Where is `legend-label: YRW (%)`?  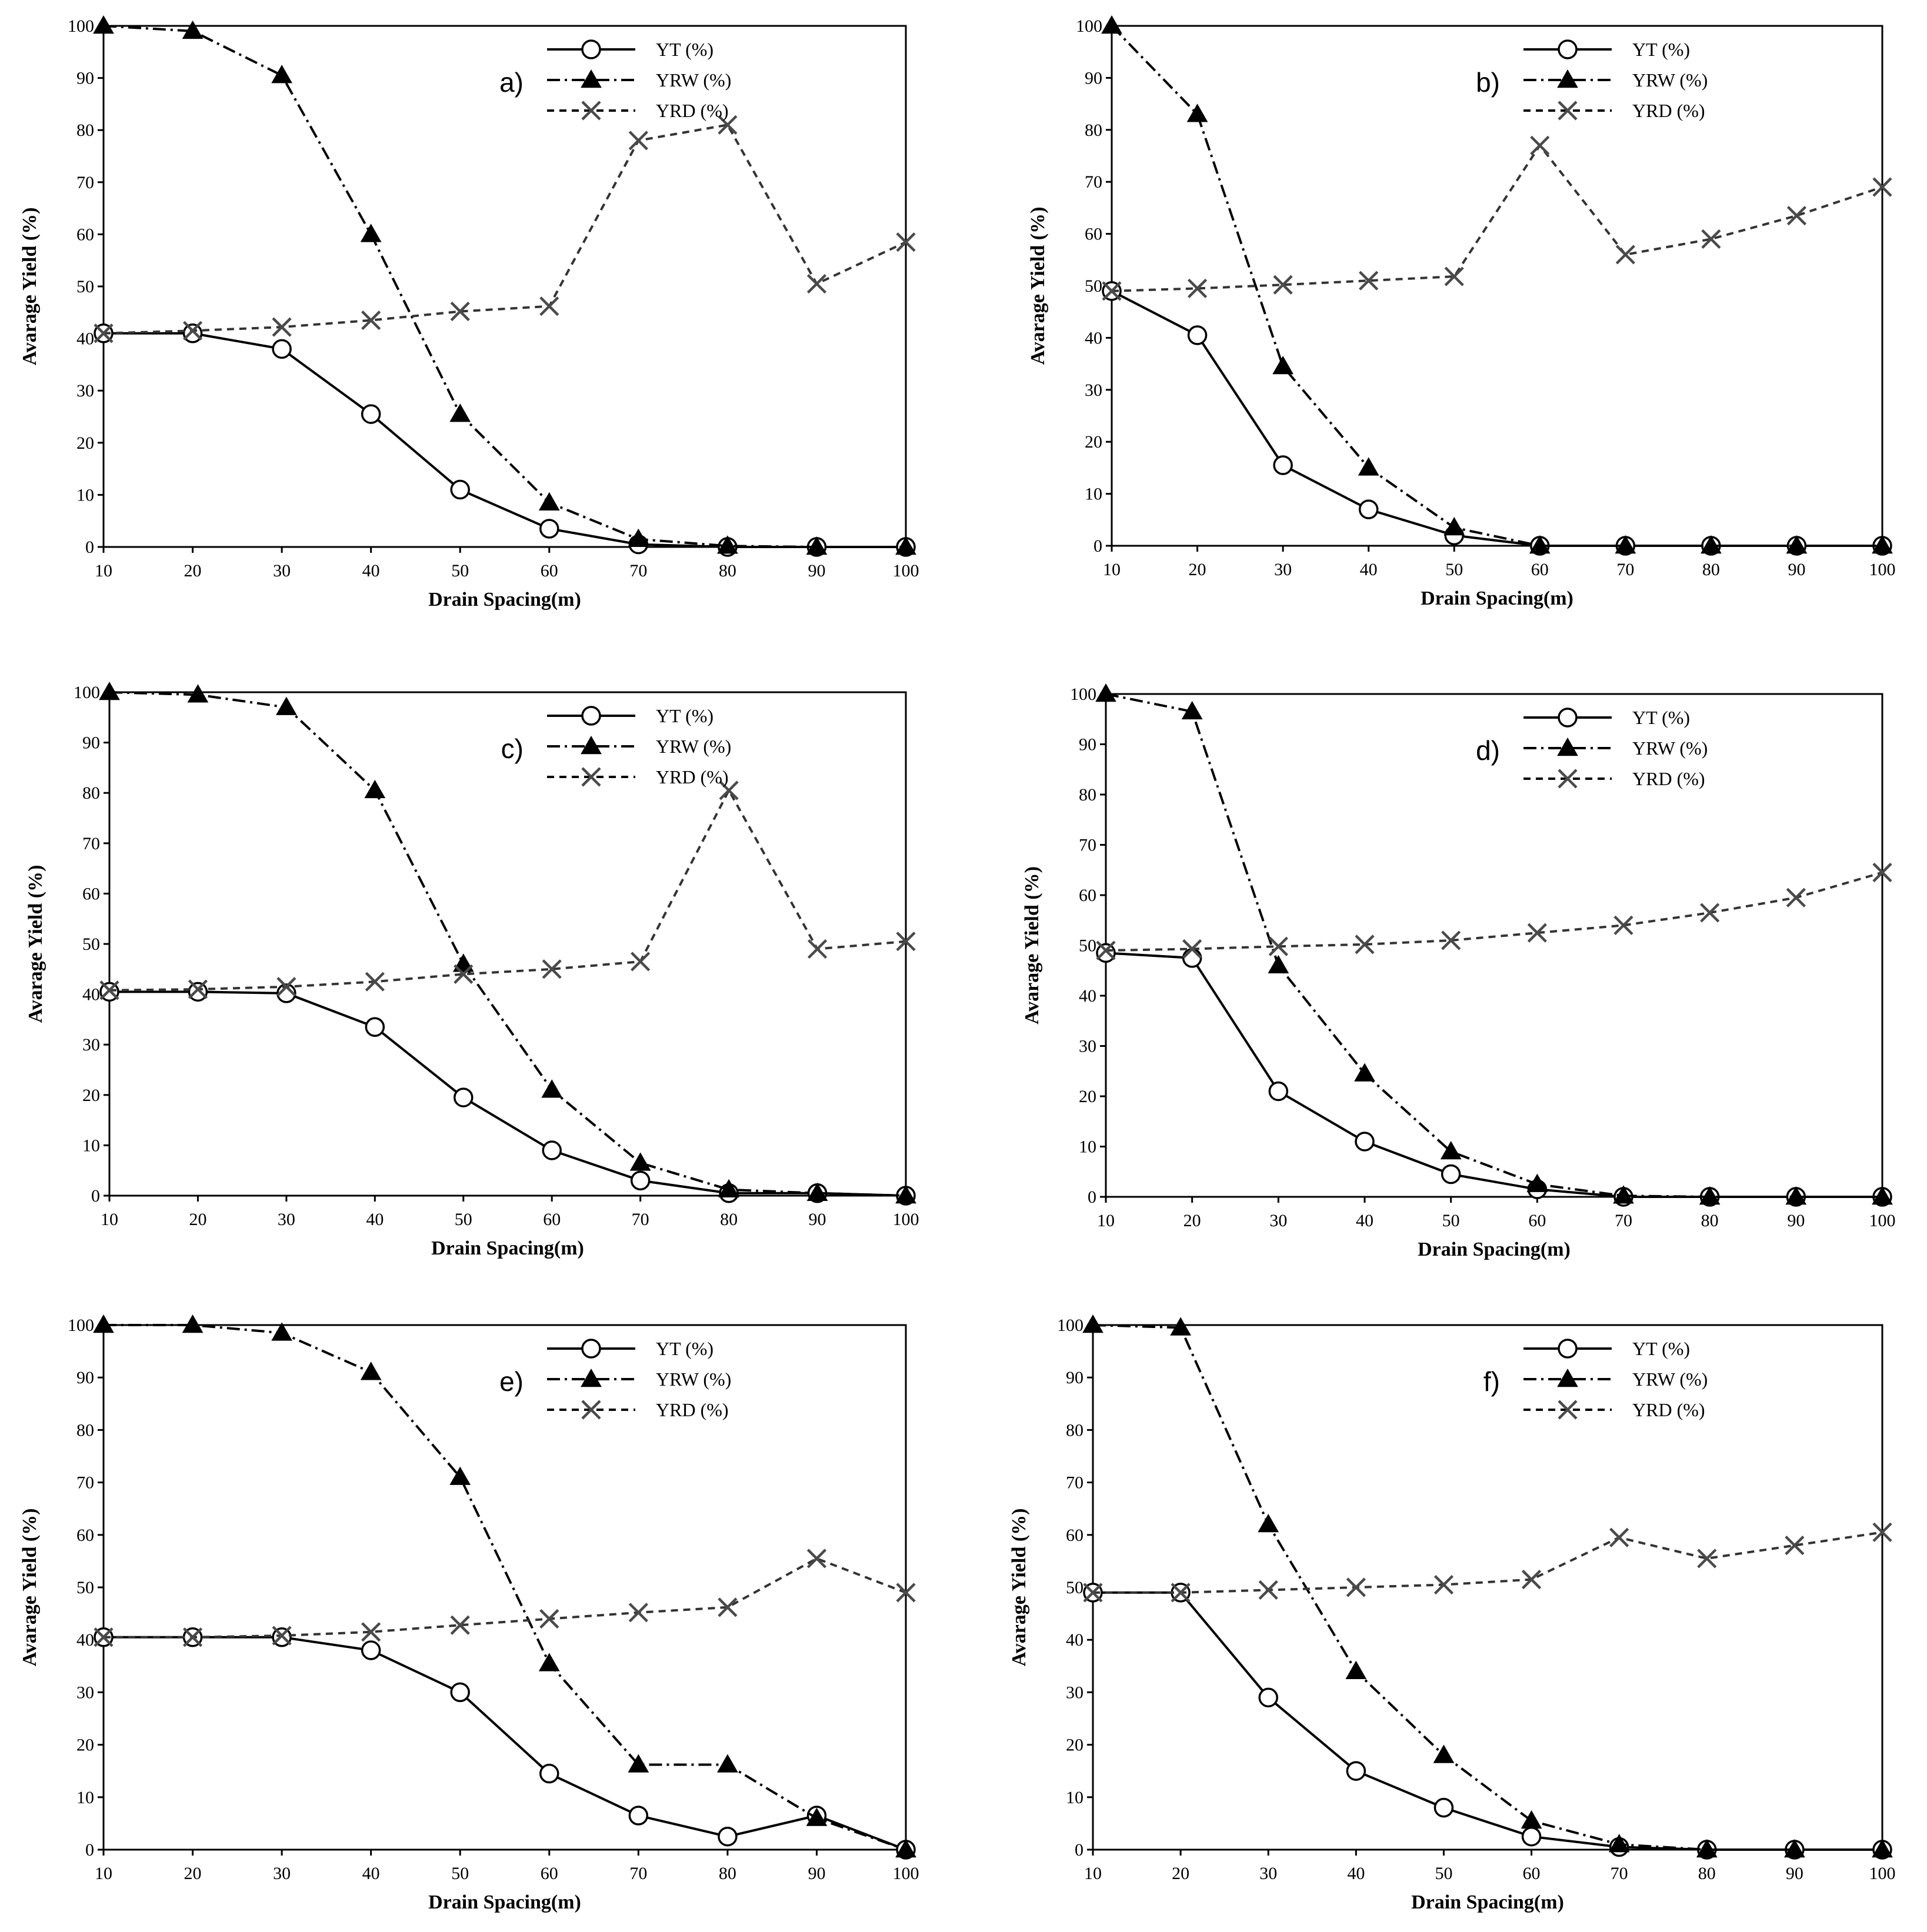 legend-label: YRW (%) is located at coordinates (693, 80).